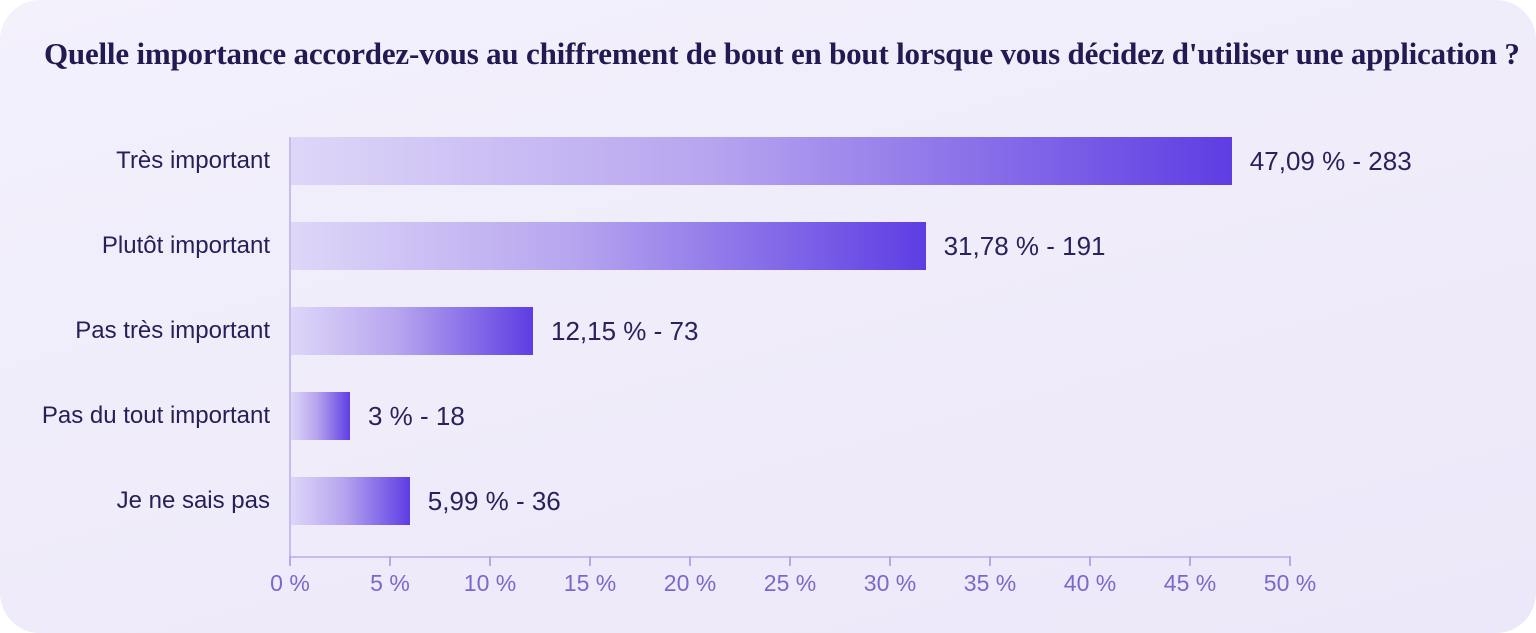 Image resolution: width=1536 pixels, height=633 pixels. Describe the element at coordinates (768, 416) in the screenshot. I see `bar-row: Pas du tout important 3 % - 18` at that location.